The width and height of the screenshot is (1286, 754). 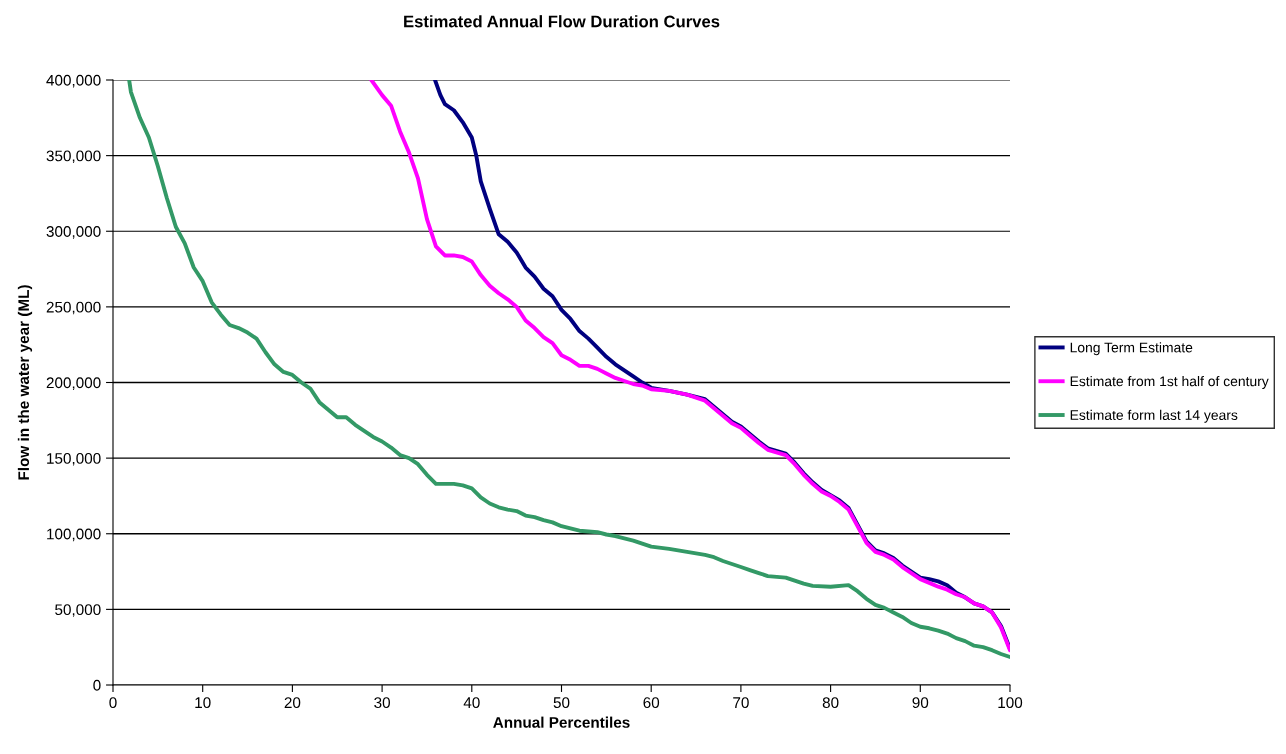 I want to click on x-tick-label: 100, so click(x=1010, y=703).